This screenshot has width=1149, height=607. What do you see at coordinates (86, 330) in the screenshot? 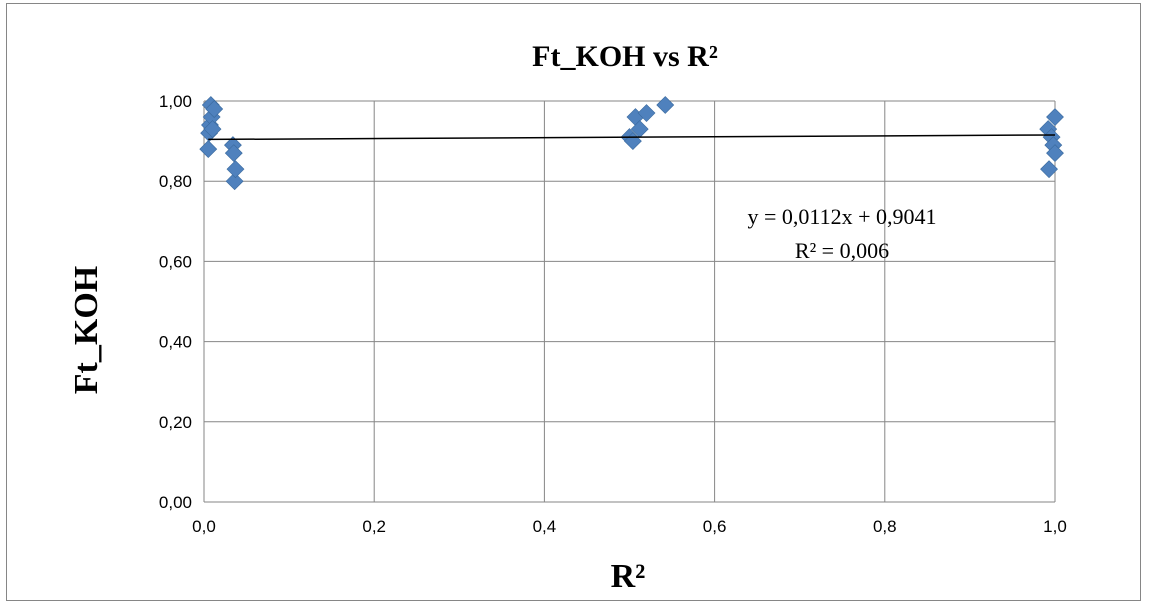
I see `y-axis-title: Ft_KOH` at bounding box center [86, 330].